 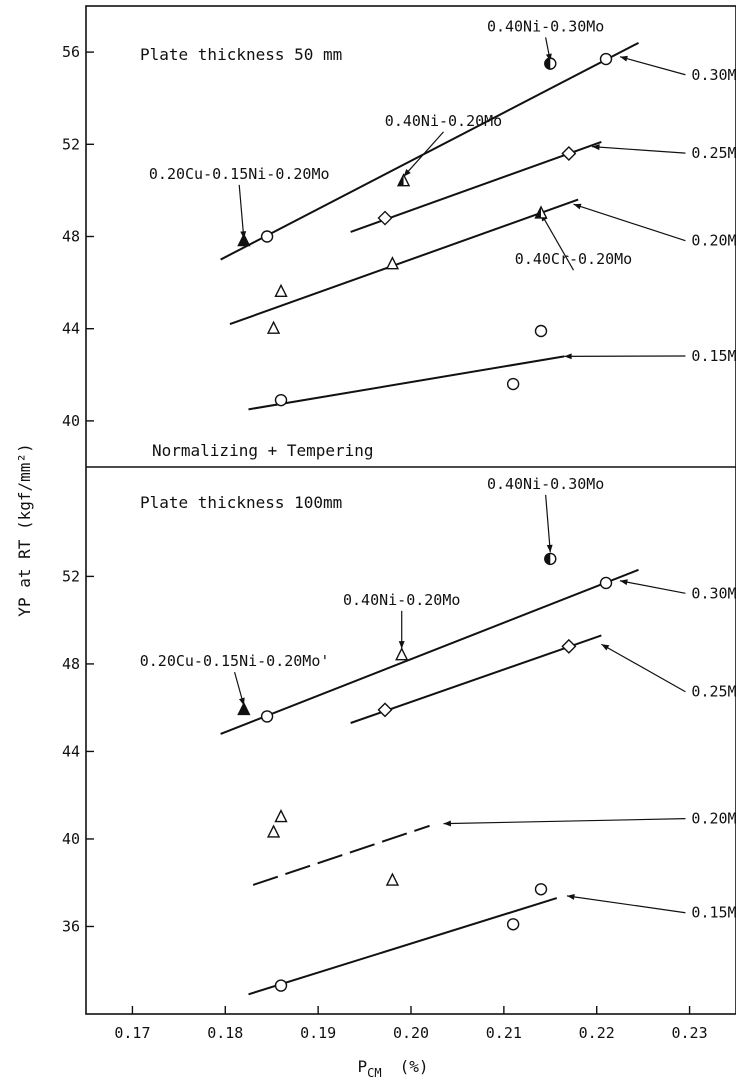 I want to click on x-tick-label-1: 0.18, so click(x=225, y=1033).